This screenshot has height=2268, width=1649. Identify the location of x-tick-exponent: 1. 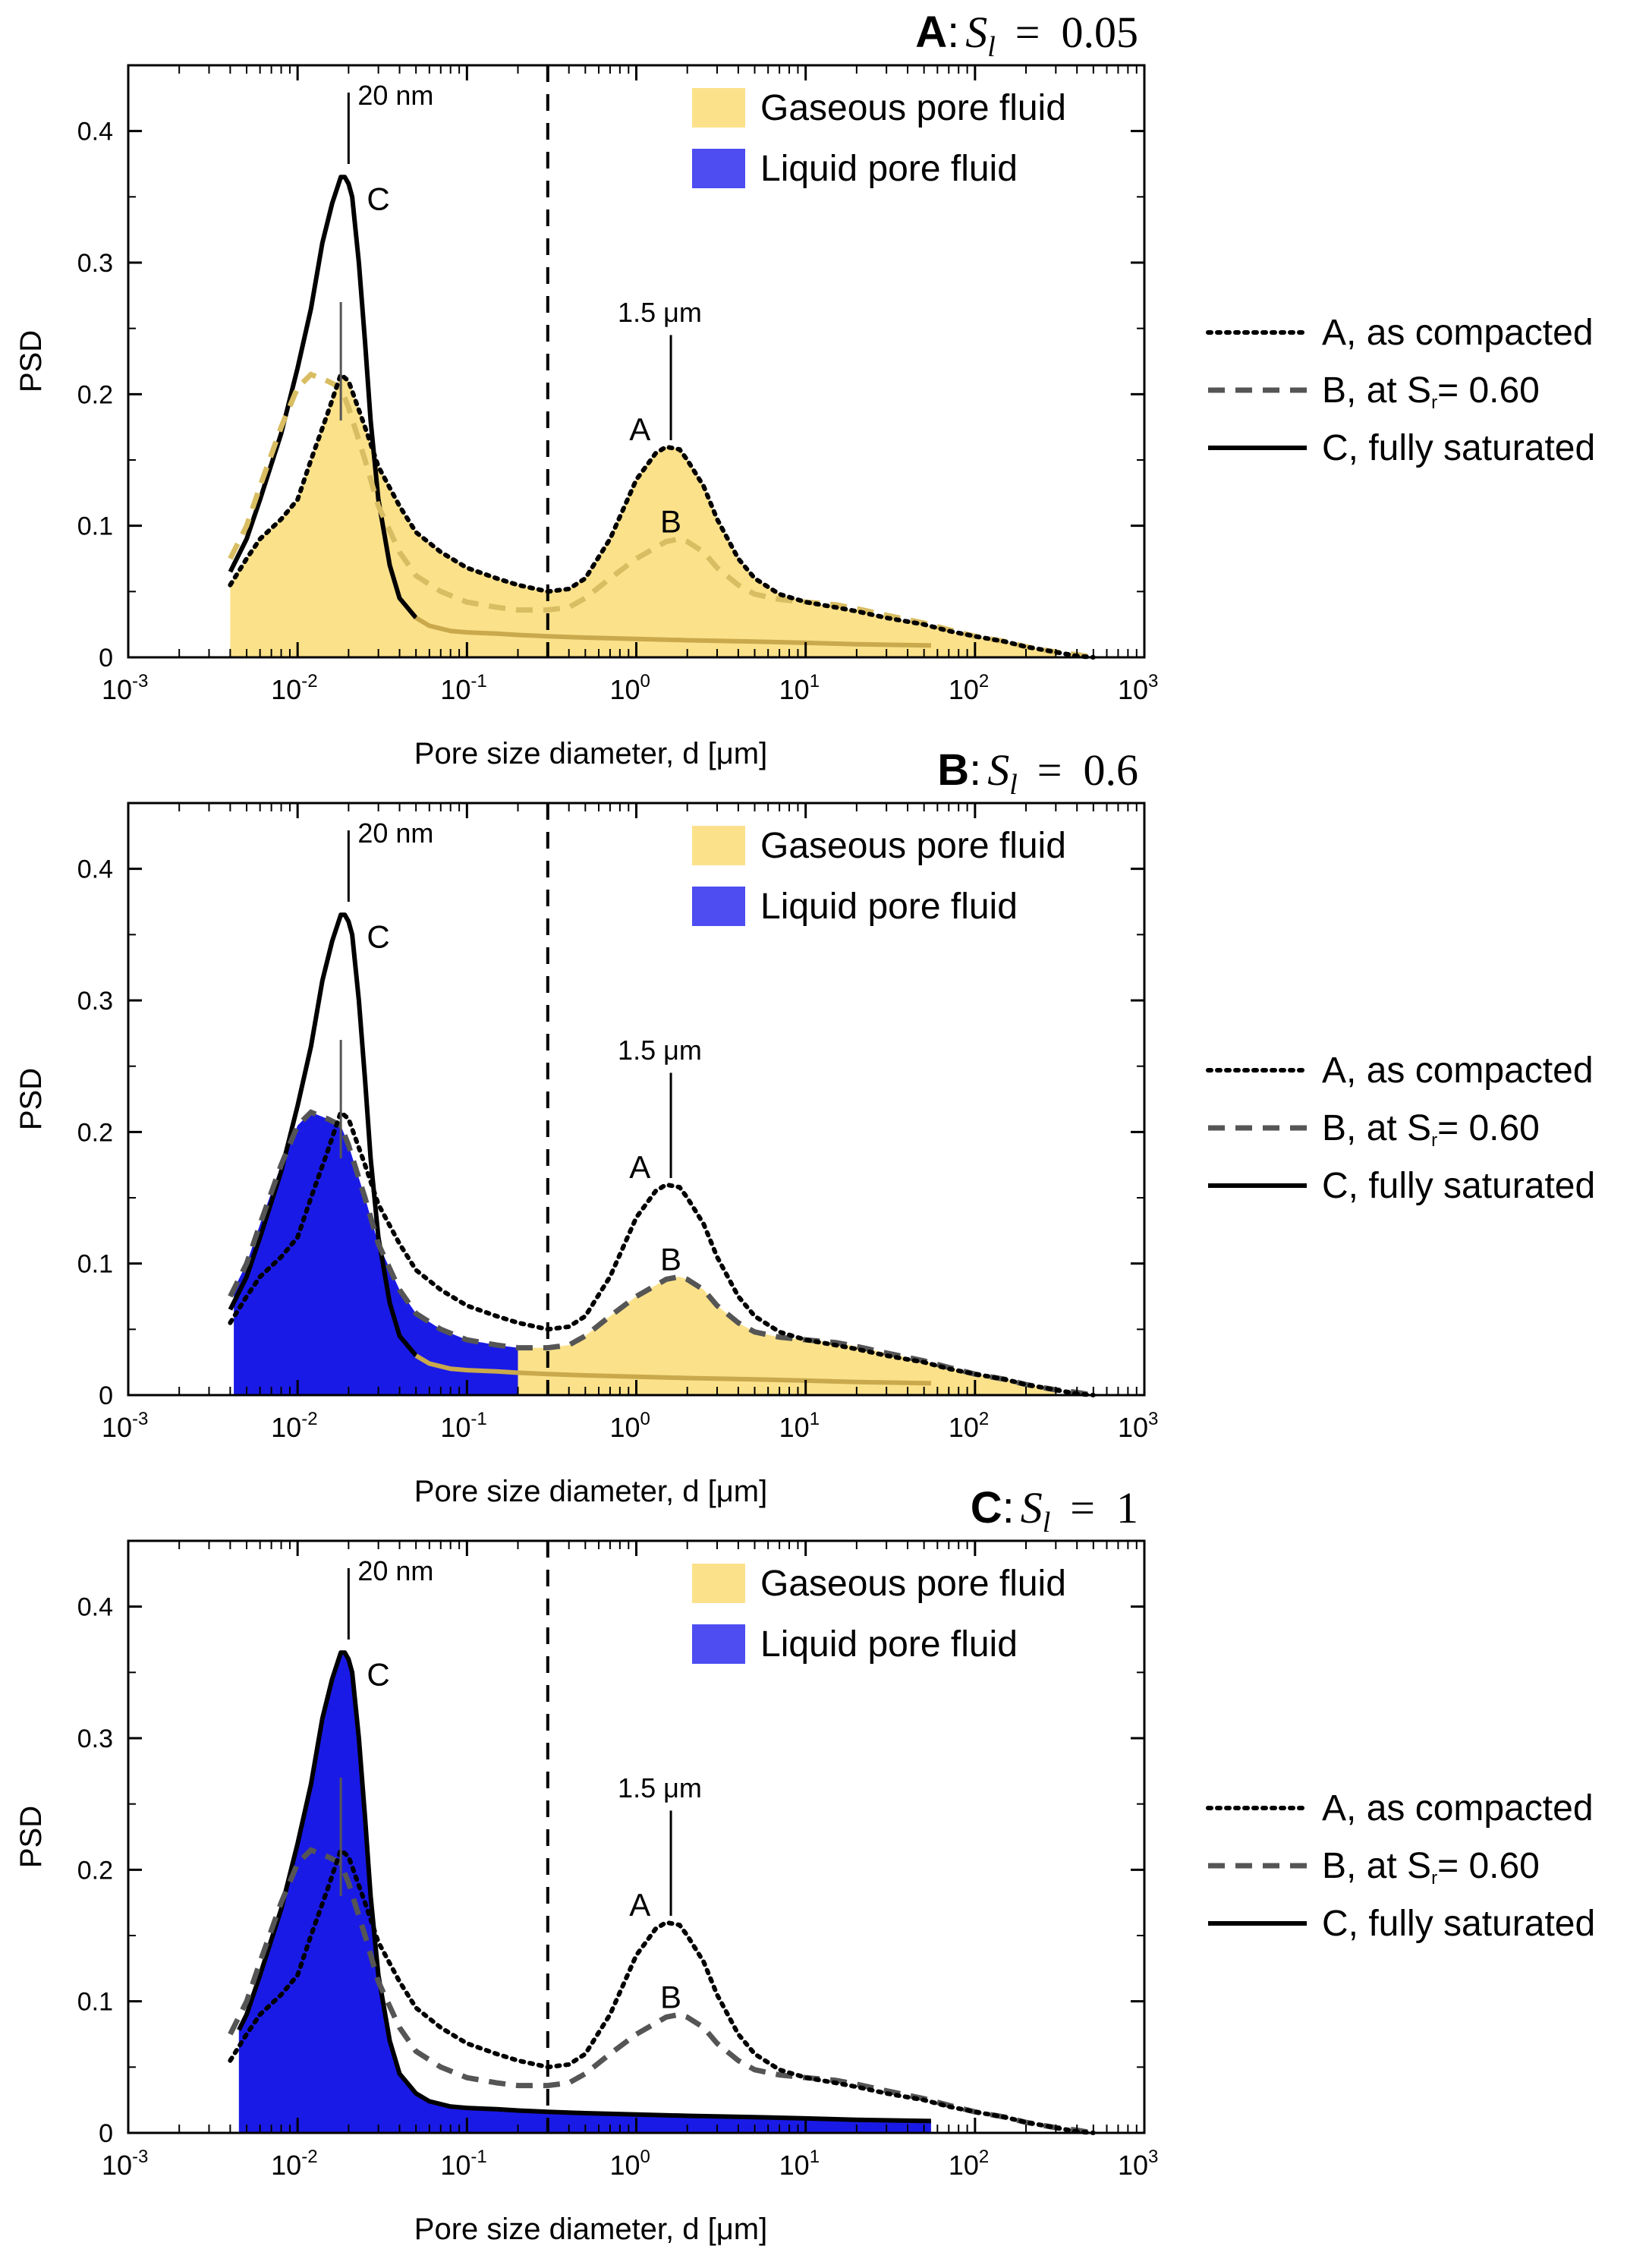
(815, 2157).